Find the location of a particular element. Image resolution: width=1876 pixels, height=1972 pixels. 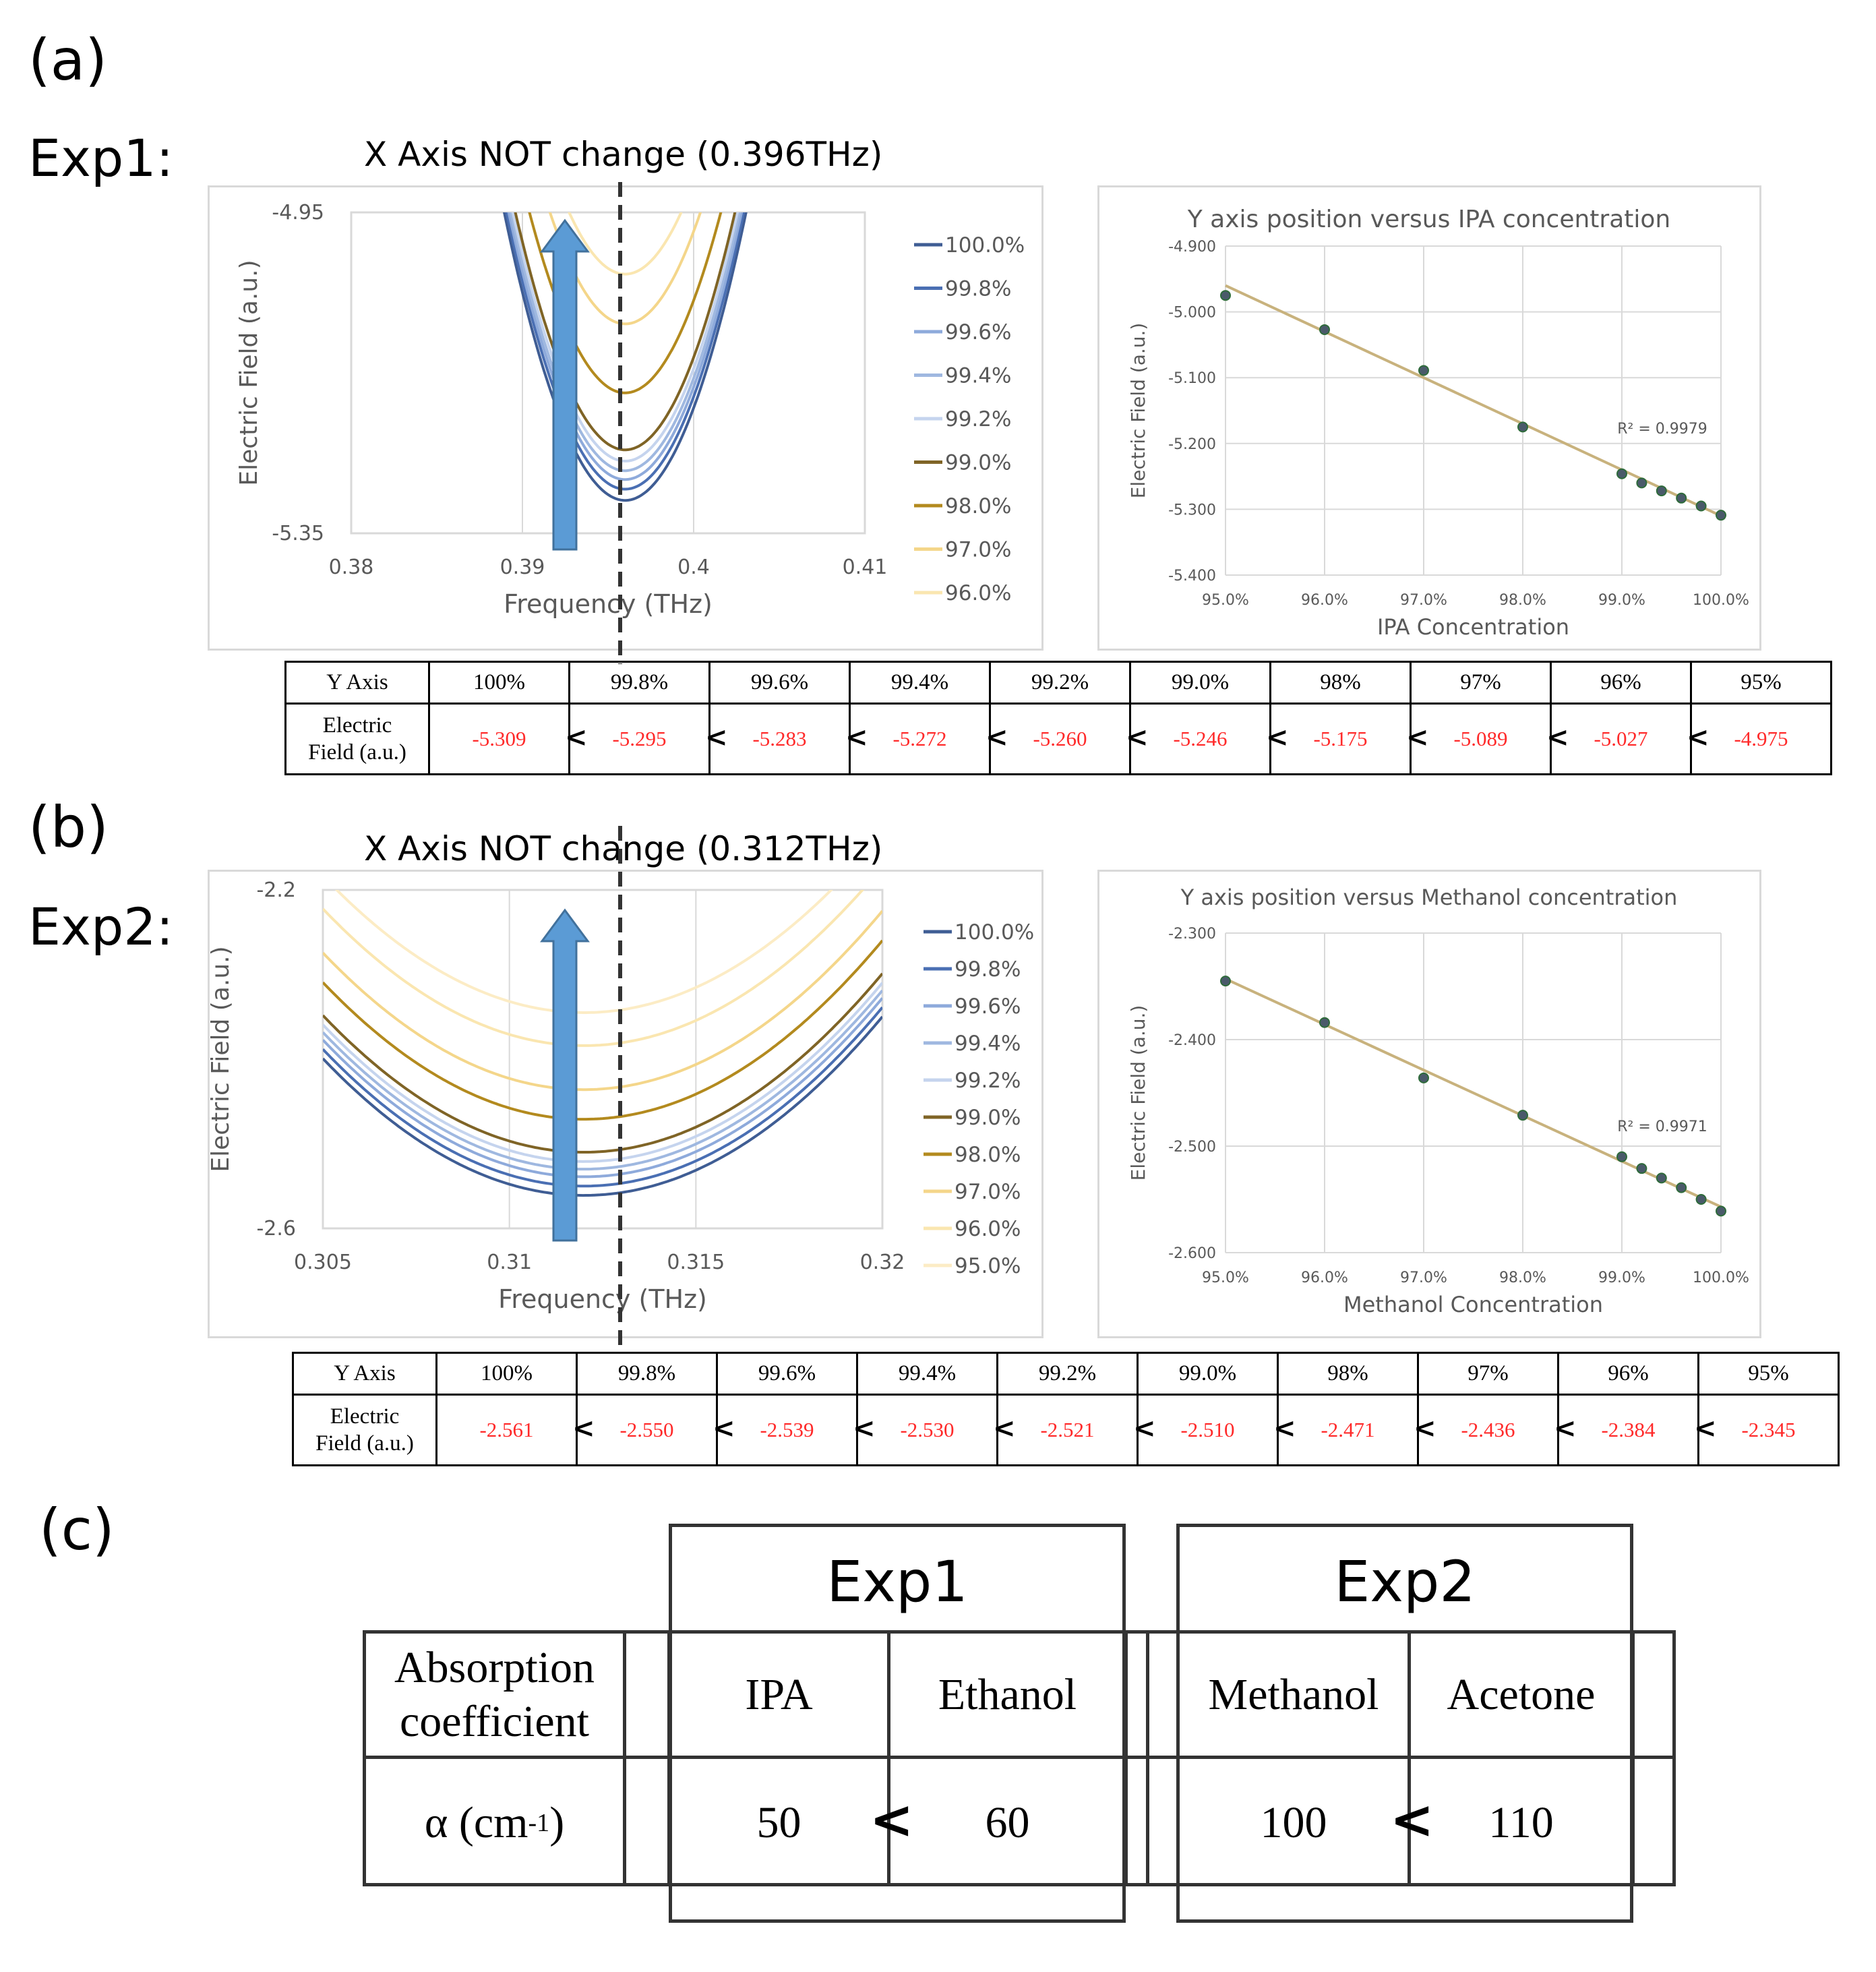

legend-label: 98.0% is located at coordinates (978, 506).